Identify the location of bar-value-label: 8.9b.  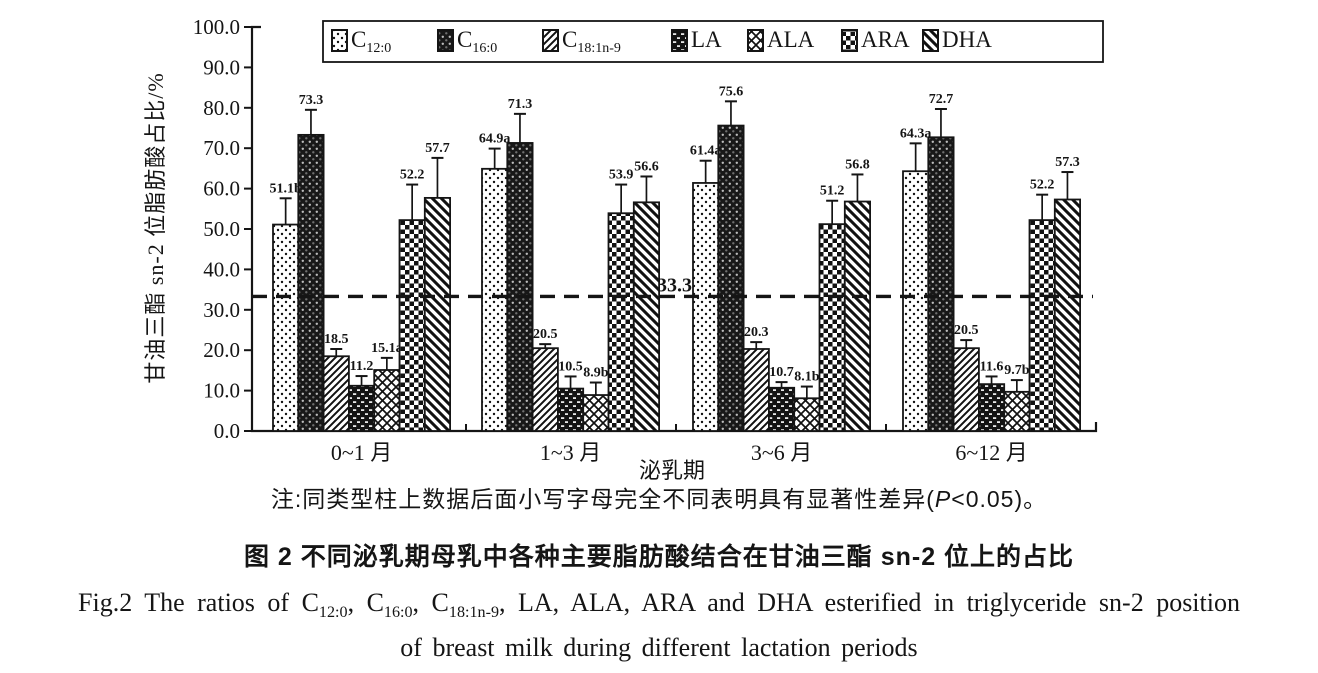
(596, 373).